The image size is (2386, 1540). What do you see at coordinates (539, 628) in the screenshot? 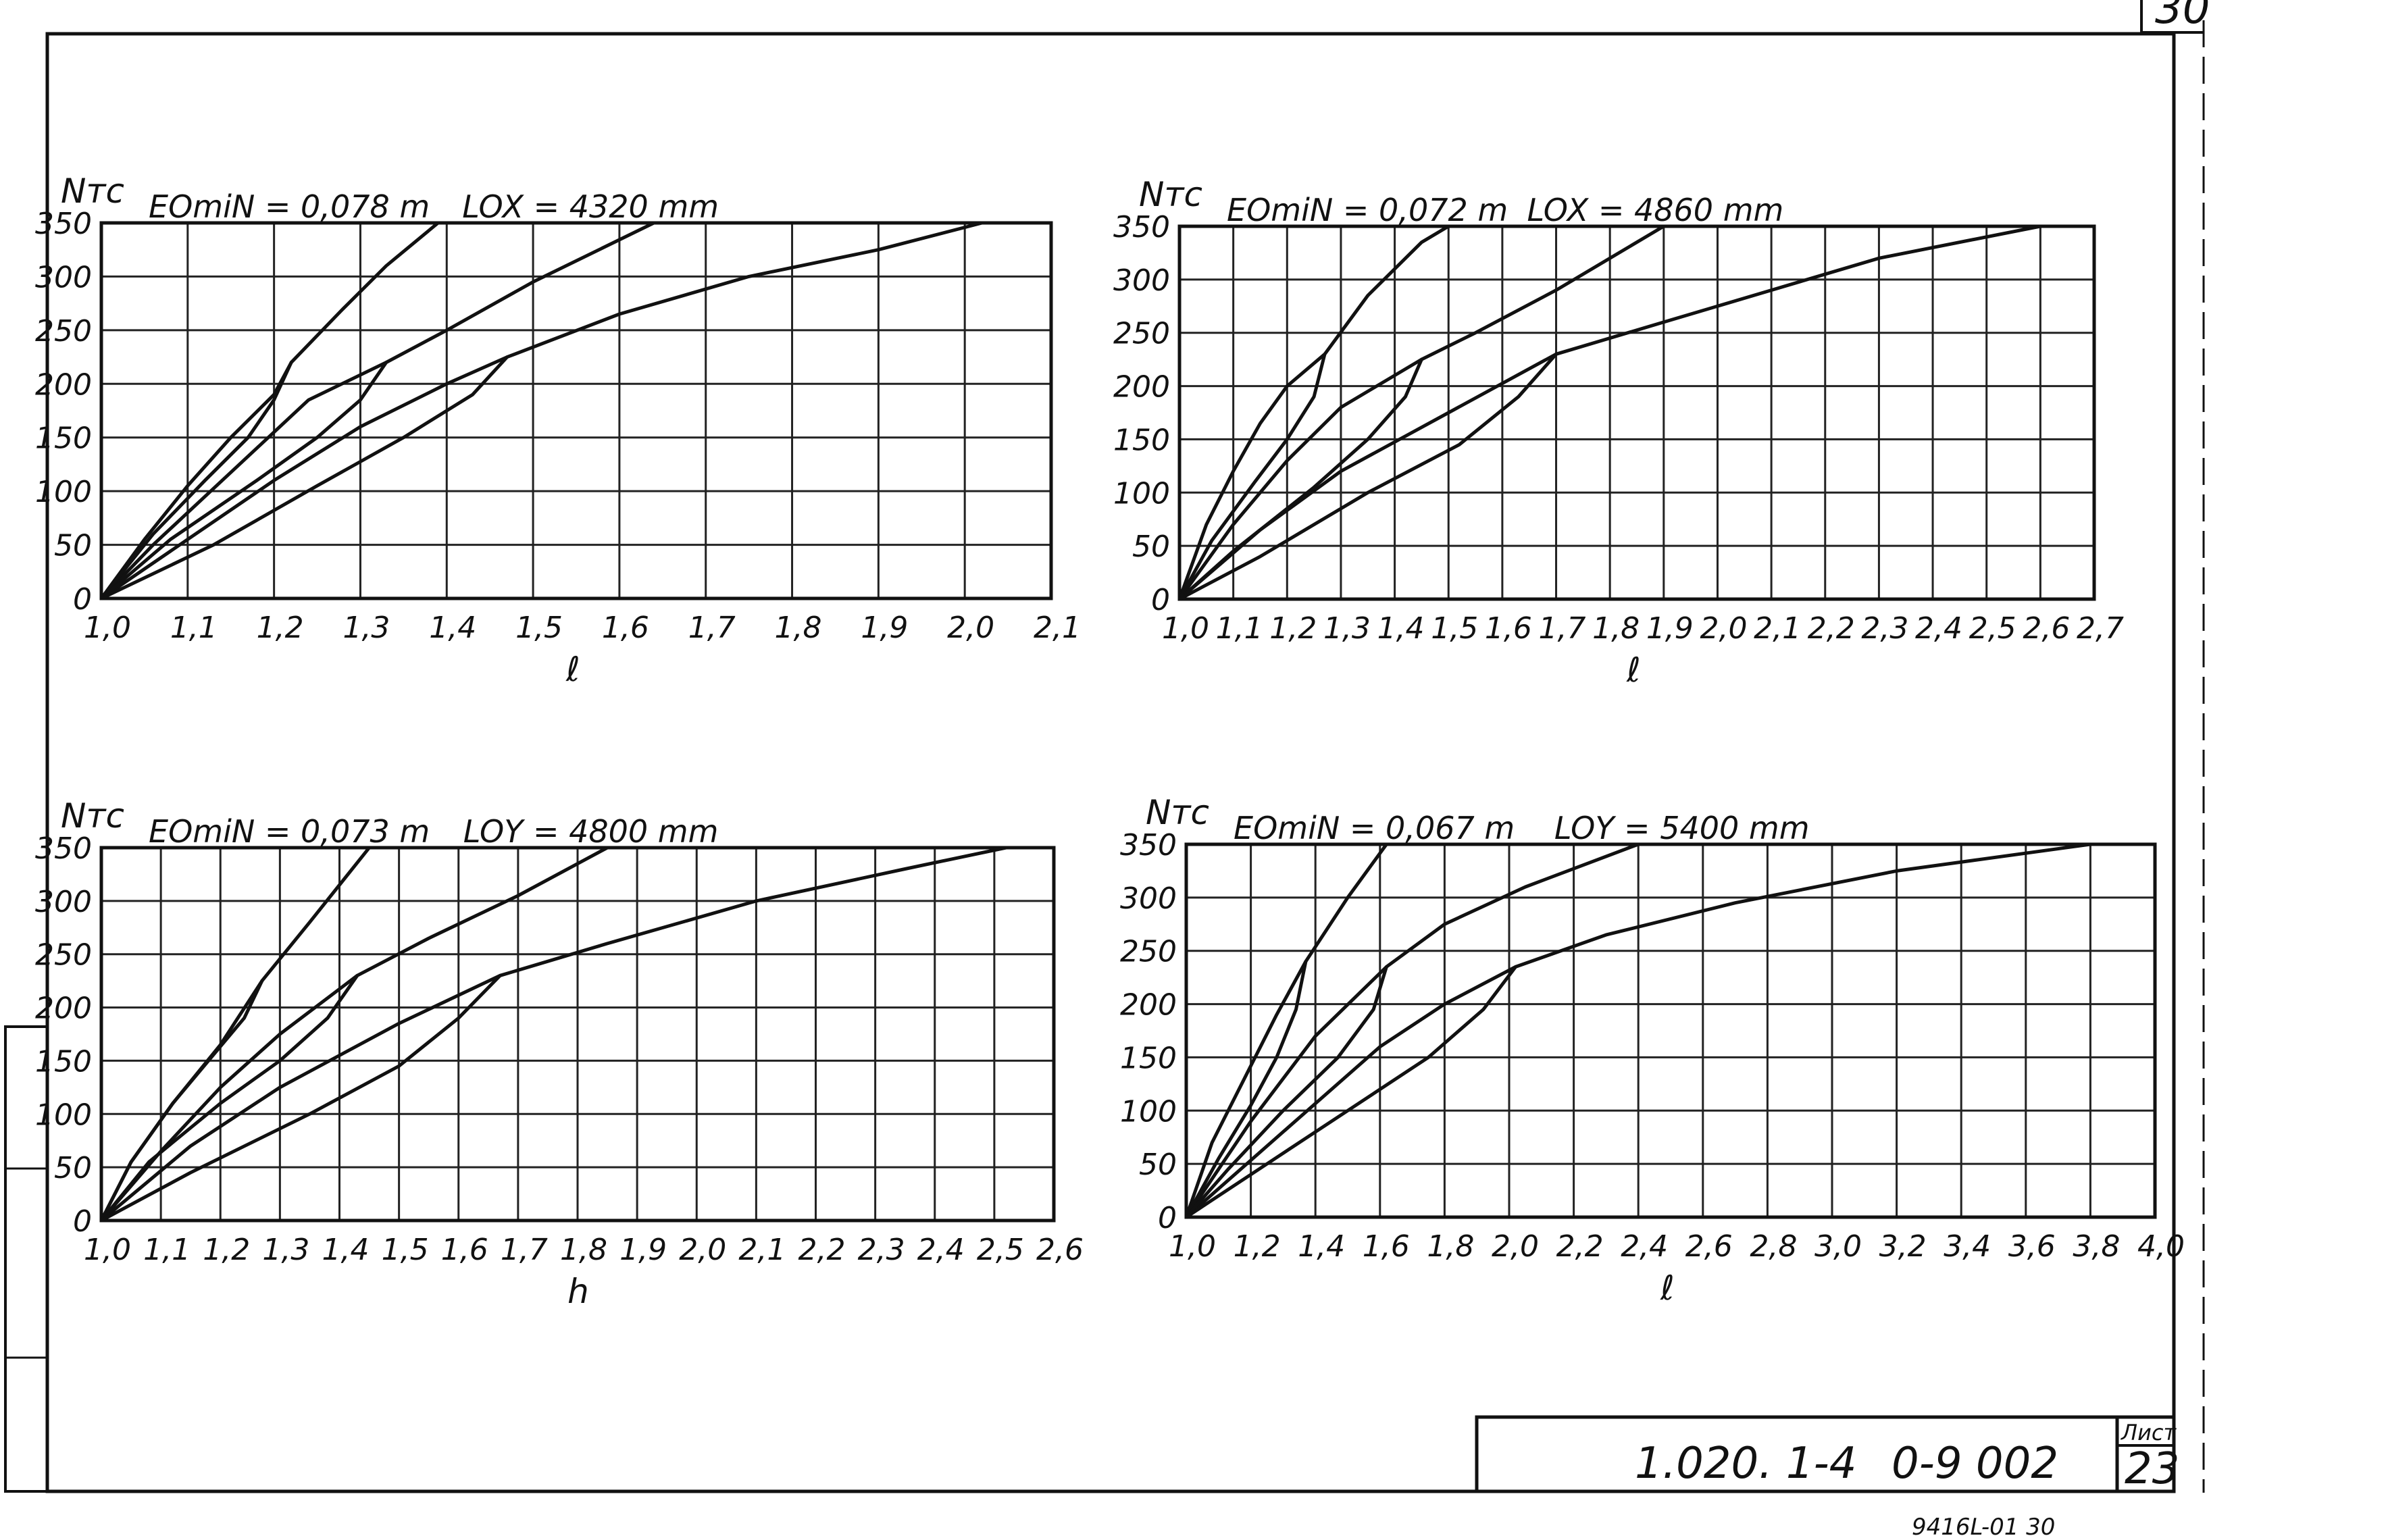
I see `x-tick-label: 1,5` at bounding box center [539, 628].